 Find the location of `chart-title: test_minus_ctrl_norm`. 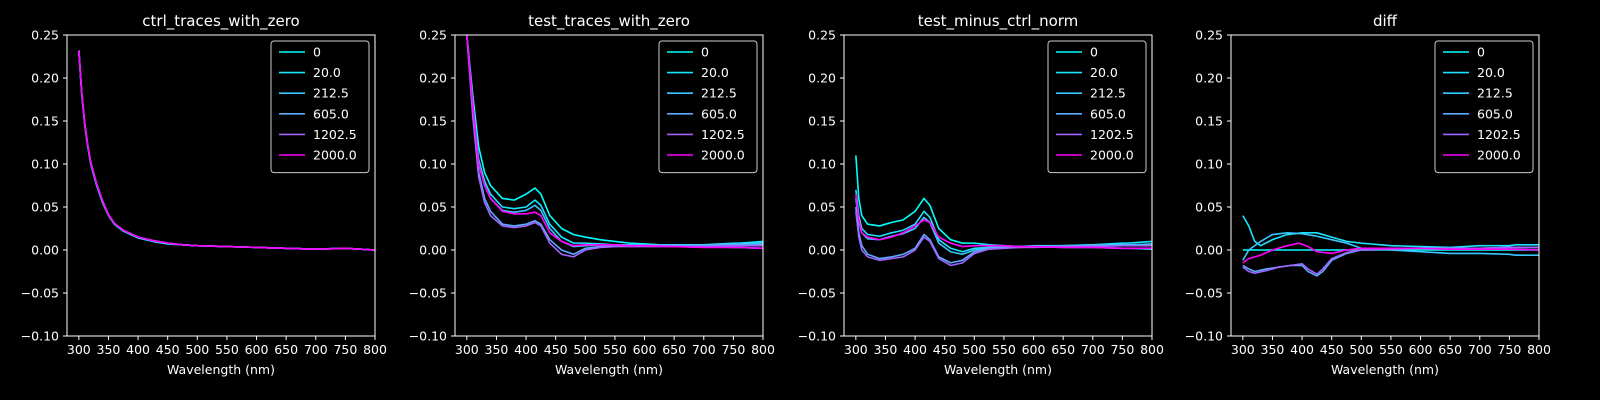

chart-title: test_minus_ctrl_norm is located at coordinates (998, 21).